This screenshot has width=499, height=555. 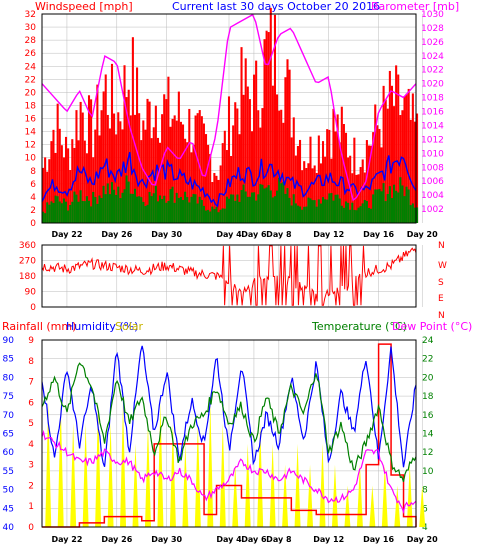 What do you see at coordinates (31, 93) in the screenshot?
I see `wind-y-tick: 20` at bounding box center [31, 93].